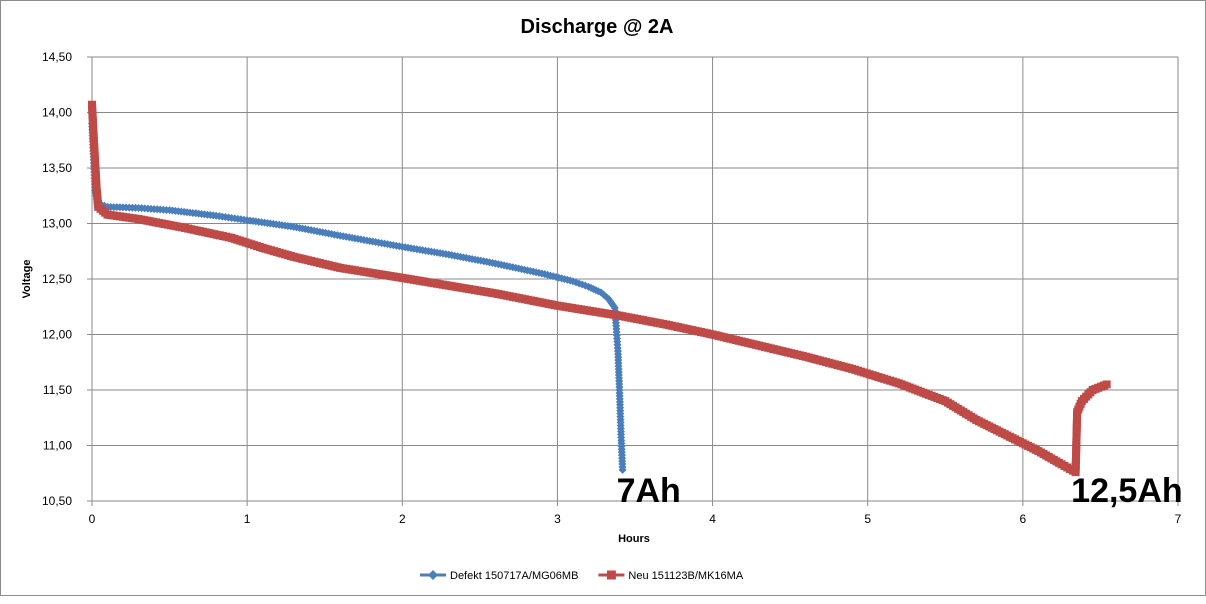 The height and width of the screenshot is (604, 1206). What do you see at coordinates (57, 279) in the screenshot?
I see `y-tick-label: 12,50` at bounding box center [57, 279].